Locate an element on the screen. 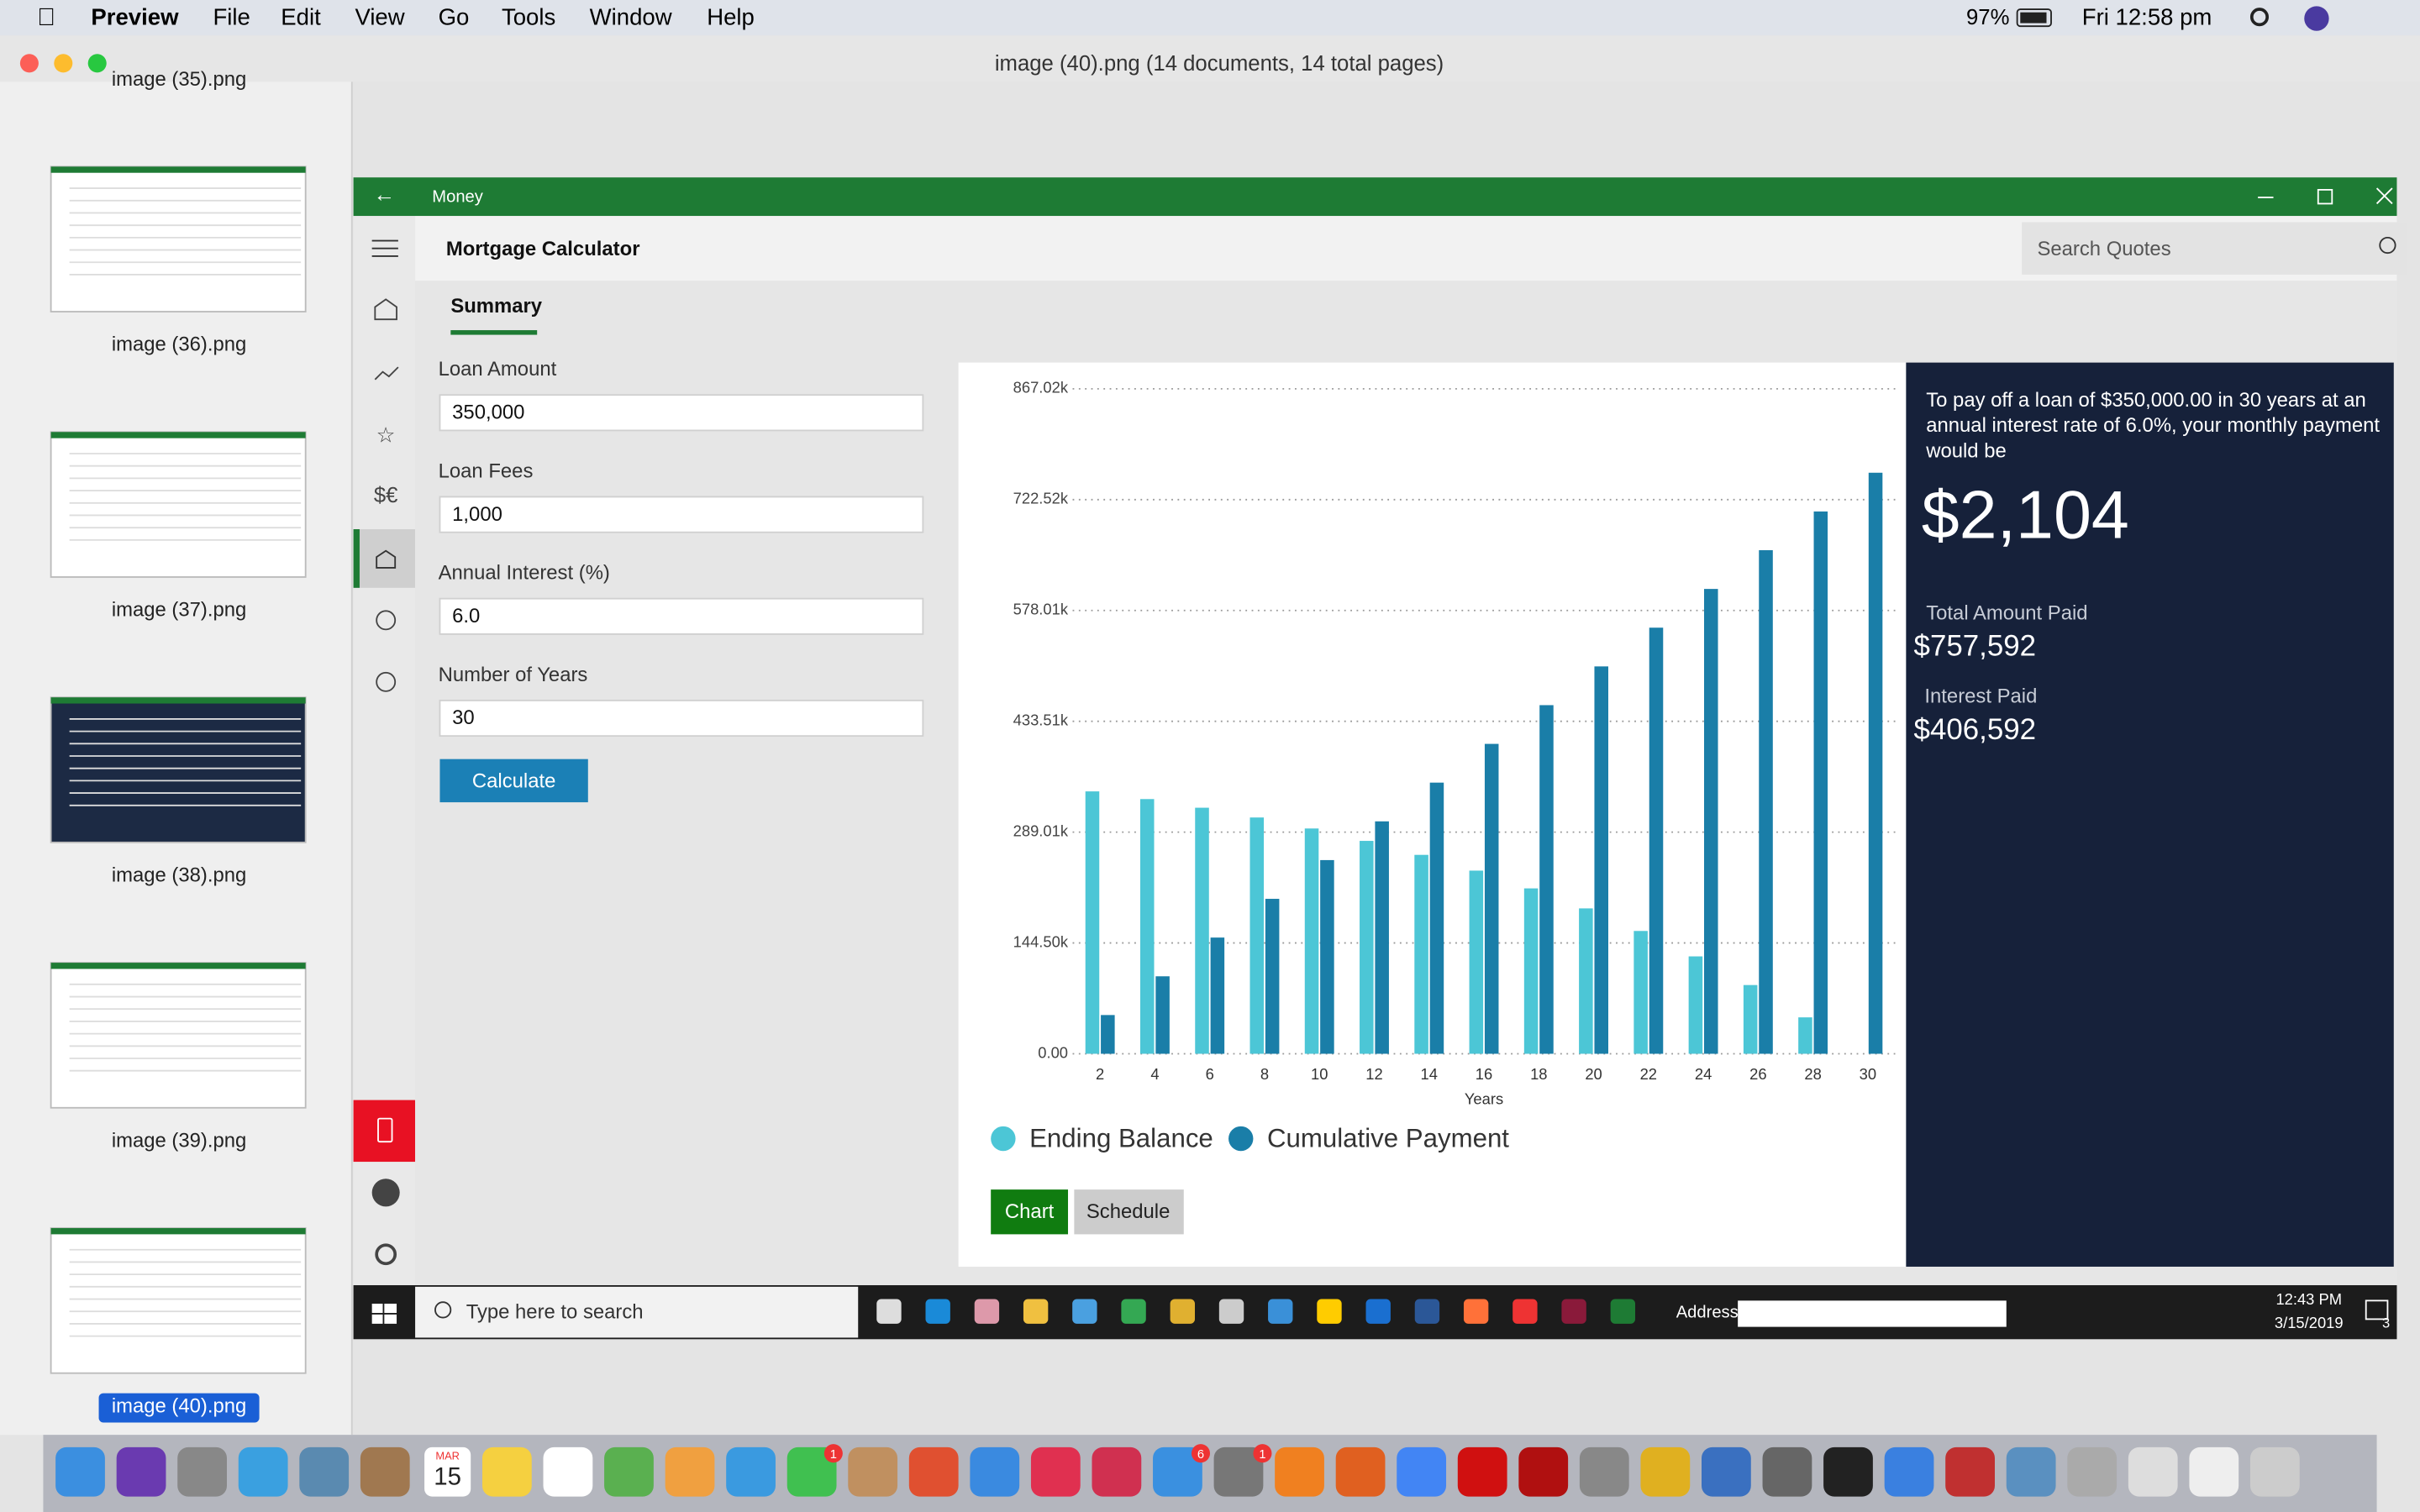 The width and height of the screenshot is (2420, 1512). nav-phone is located at coordinates (384, 1131).